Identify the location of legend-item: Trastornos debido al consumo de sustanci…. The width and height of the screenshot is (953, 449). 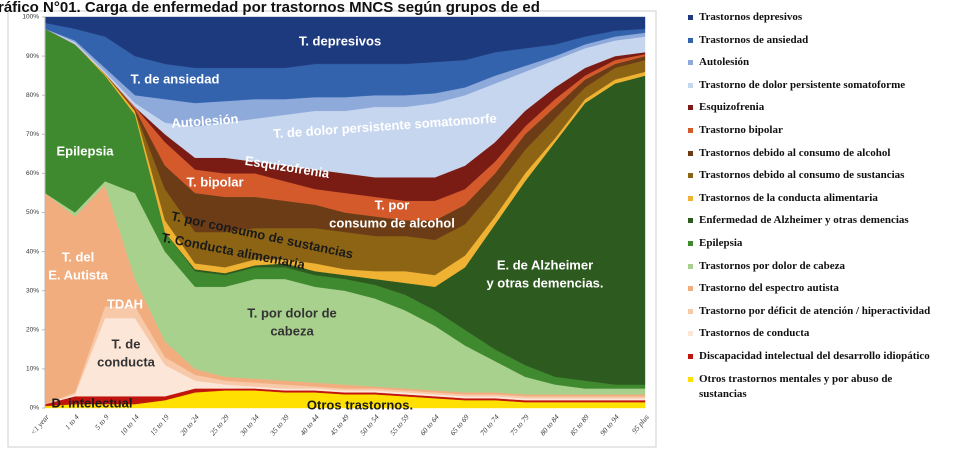
(796, 175).